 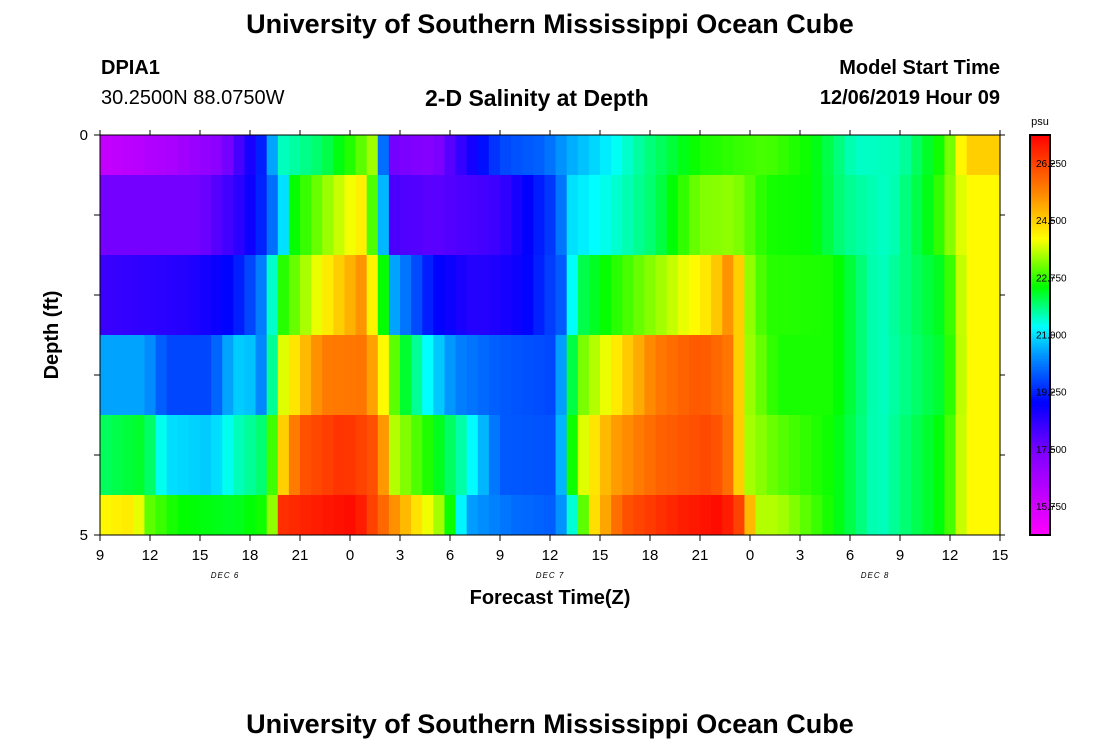 I want to click on x-tick-label: 0, so click(x=350, y=555).